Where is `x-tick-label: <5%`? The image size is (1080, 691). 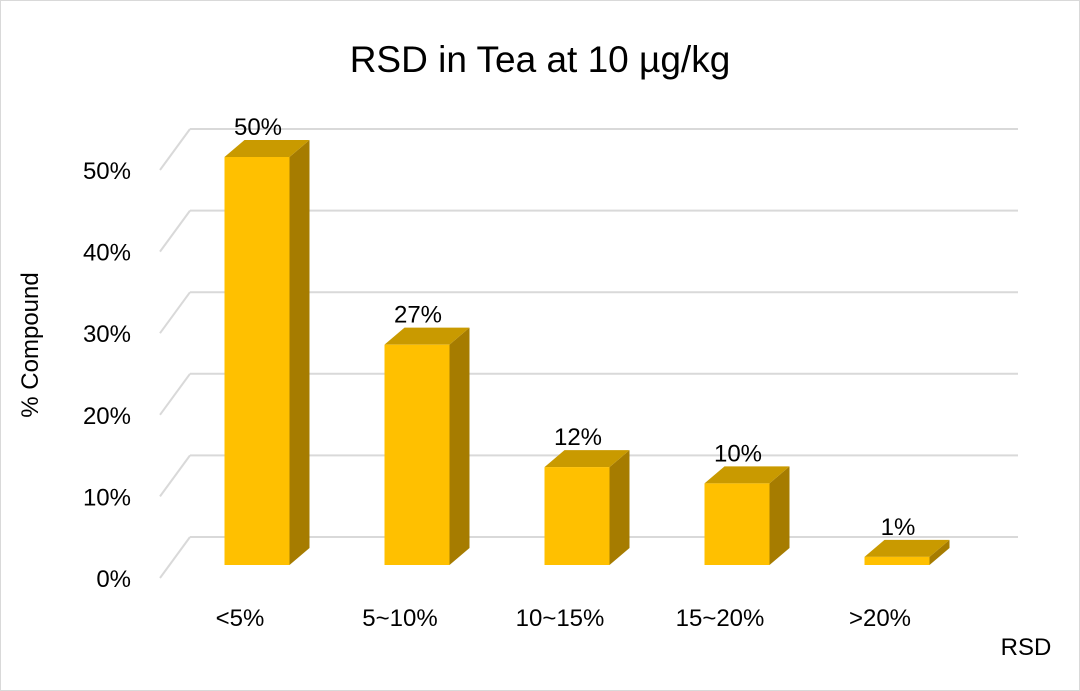
x-tick-label: <5% is located at coordinates (240, 618).